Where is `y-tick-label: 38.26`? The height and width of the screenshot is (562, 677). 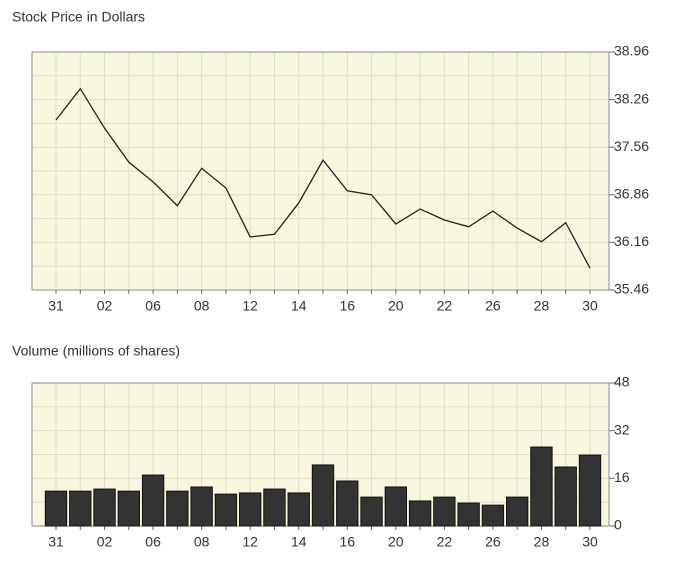 y-tick-label: 38.26 is located at coordinates (631, 98).